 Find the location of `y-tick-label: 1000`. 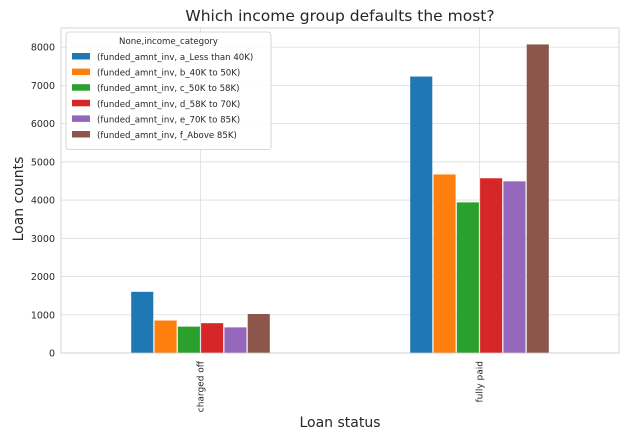

y-tick-label: 1000 is located at coordinates (43, 315).